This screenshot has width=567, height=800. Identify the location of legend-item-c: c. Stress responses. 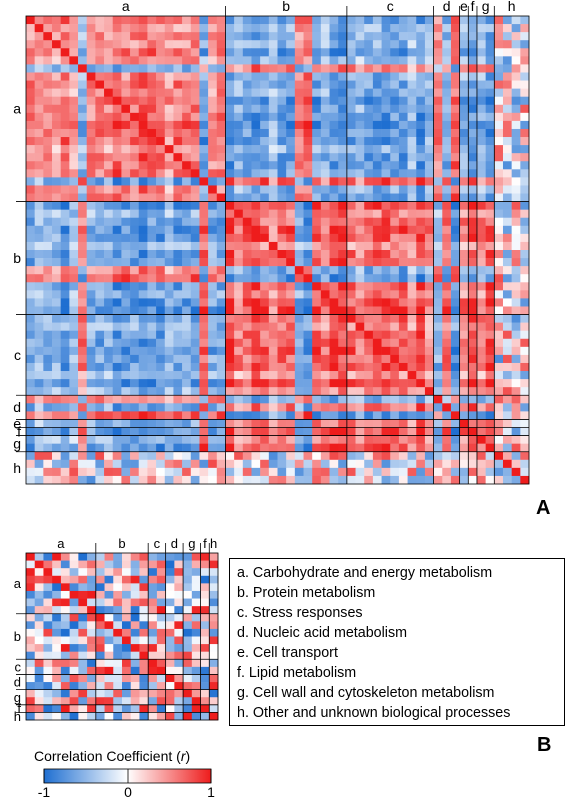
(300, 613).